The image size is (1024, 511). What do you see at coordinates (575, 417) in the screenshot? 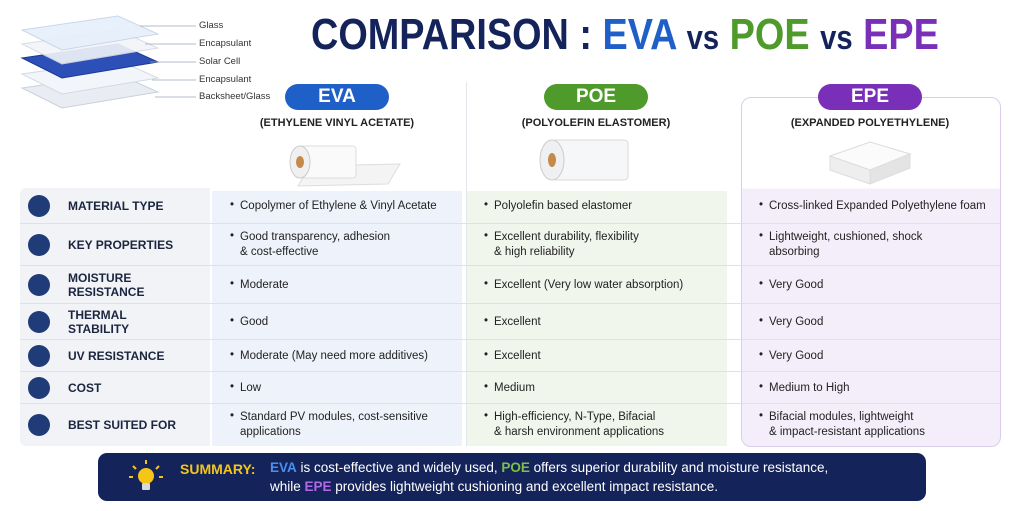
I see `cell-line: High-efficiency, N-Type, Bifacial` at bounding box center [575, 417].